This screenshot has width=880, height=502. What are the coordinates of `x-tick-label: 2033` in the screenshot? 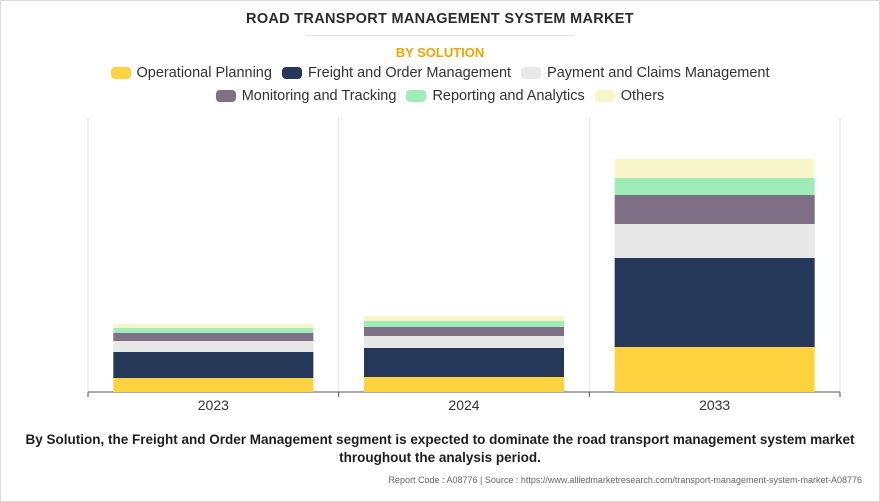 It's located at (714, 405).